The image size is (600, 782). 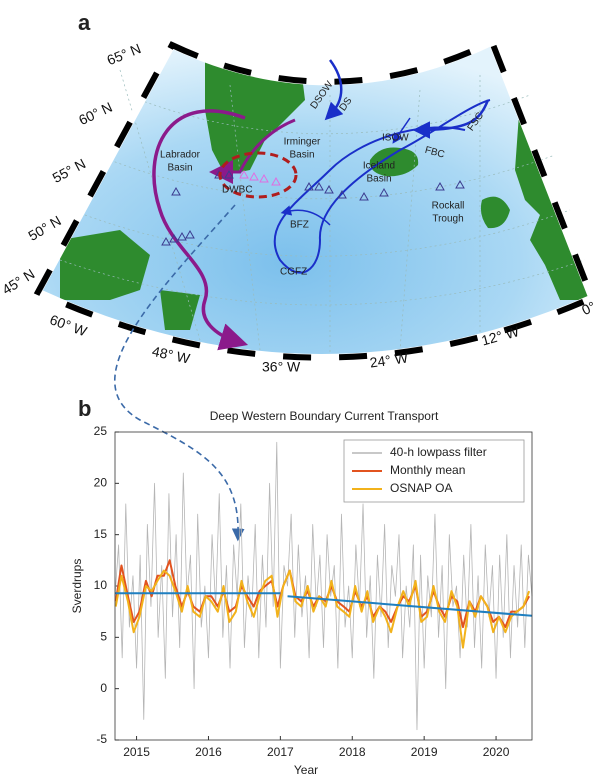 What do you see at coordinates (84, 408) in the screenshot?
I see `panel-label: b` at bounding box center [84, 408].